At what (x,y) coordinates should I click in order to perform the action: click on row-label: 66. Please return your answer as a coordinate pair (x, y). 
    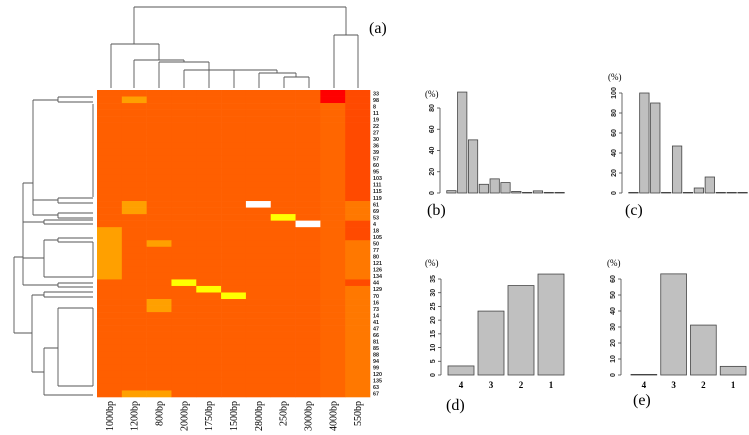
    Looking at the image, I should click on (376, 336).